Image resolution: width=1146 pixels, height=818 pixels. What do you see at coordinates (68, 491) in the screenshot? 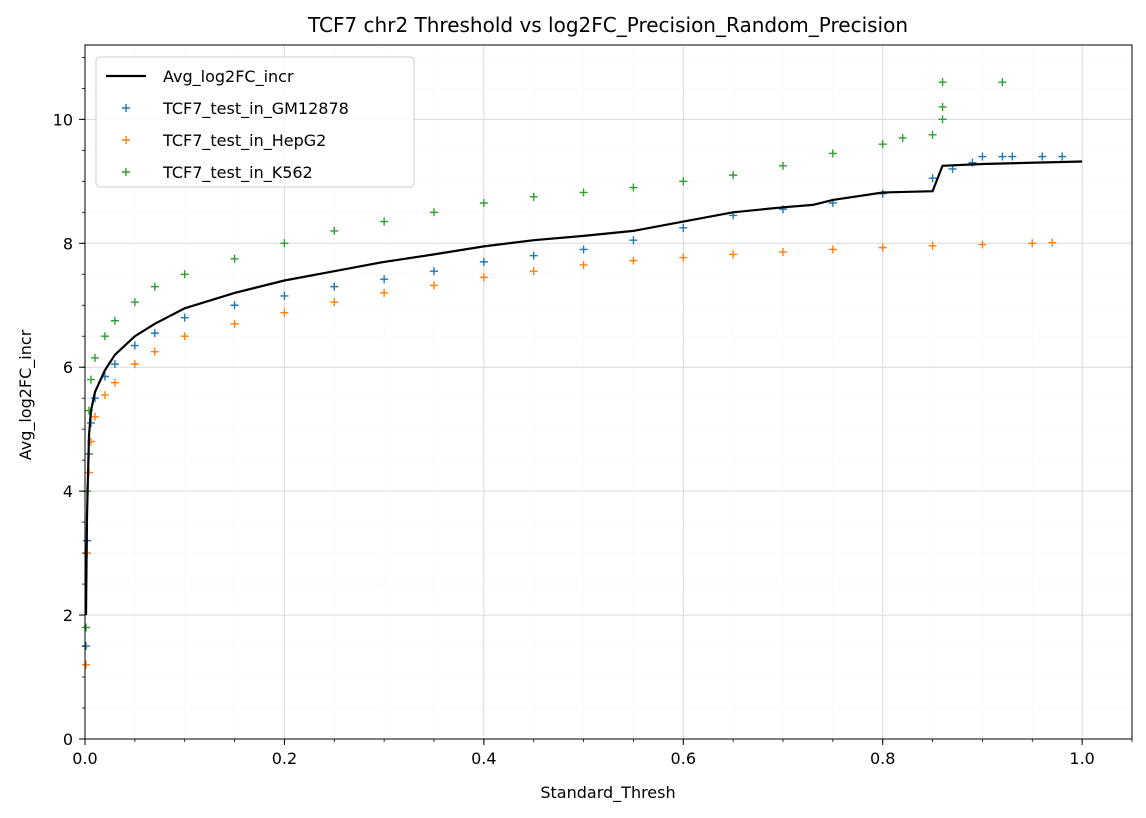
I see `y-tick-label: 4` at bounding box center [68, 491].